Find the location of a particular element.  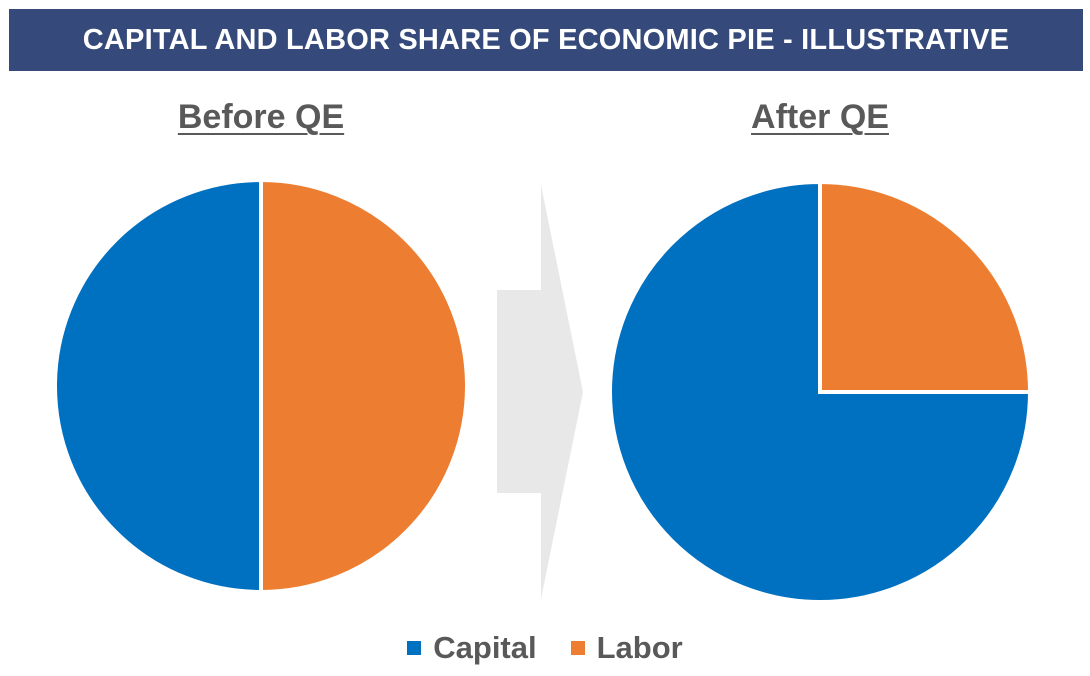

legend-item-labor: Labor is located at coordinates (626, 648).